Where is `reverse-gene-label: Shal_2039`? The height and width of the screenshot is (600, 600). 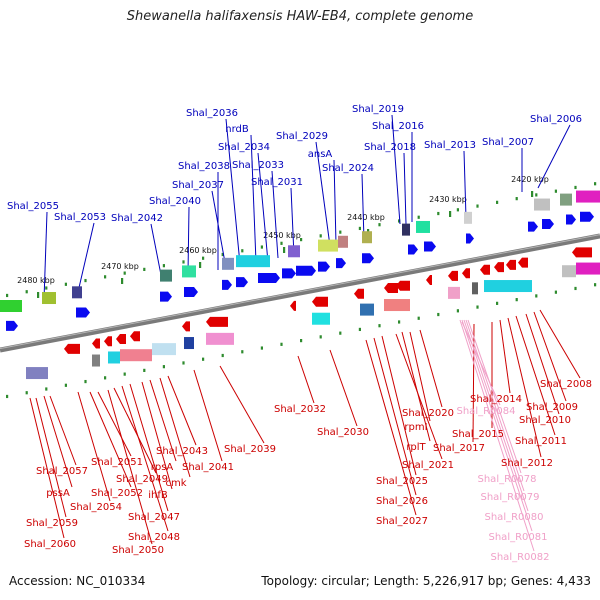
reverse-gene-label: Shal_2039 is located at coordinates (250, 449).